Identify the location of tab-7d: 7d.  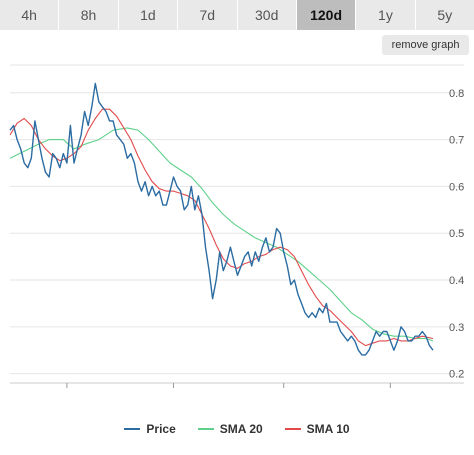
(208, 15).